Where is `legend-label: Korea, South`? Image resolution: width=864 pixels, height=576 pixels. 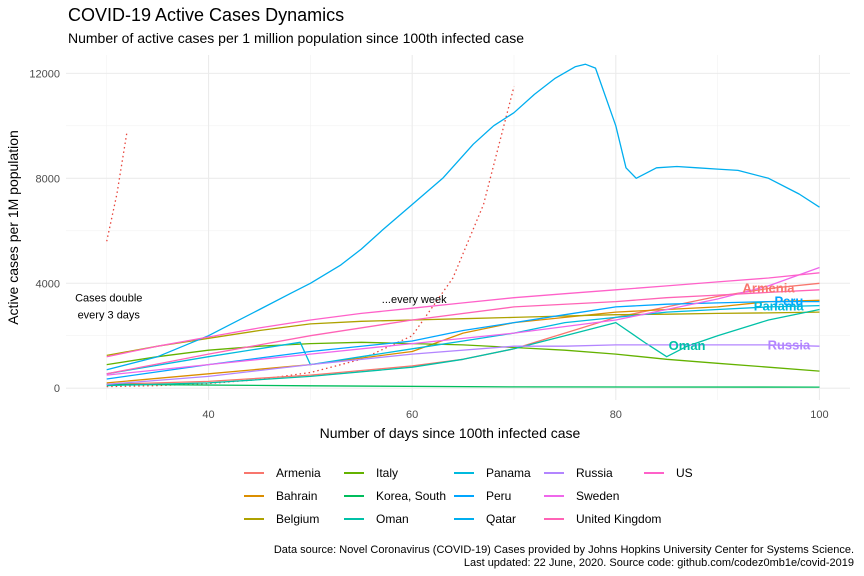
legend-label: Korea, South is located at coordinates (411, 496).